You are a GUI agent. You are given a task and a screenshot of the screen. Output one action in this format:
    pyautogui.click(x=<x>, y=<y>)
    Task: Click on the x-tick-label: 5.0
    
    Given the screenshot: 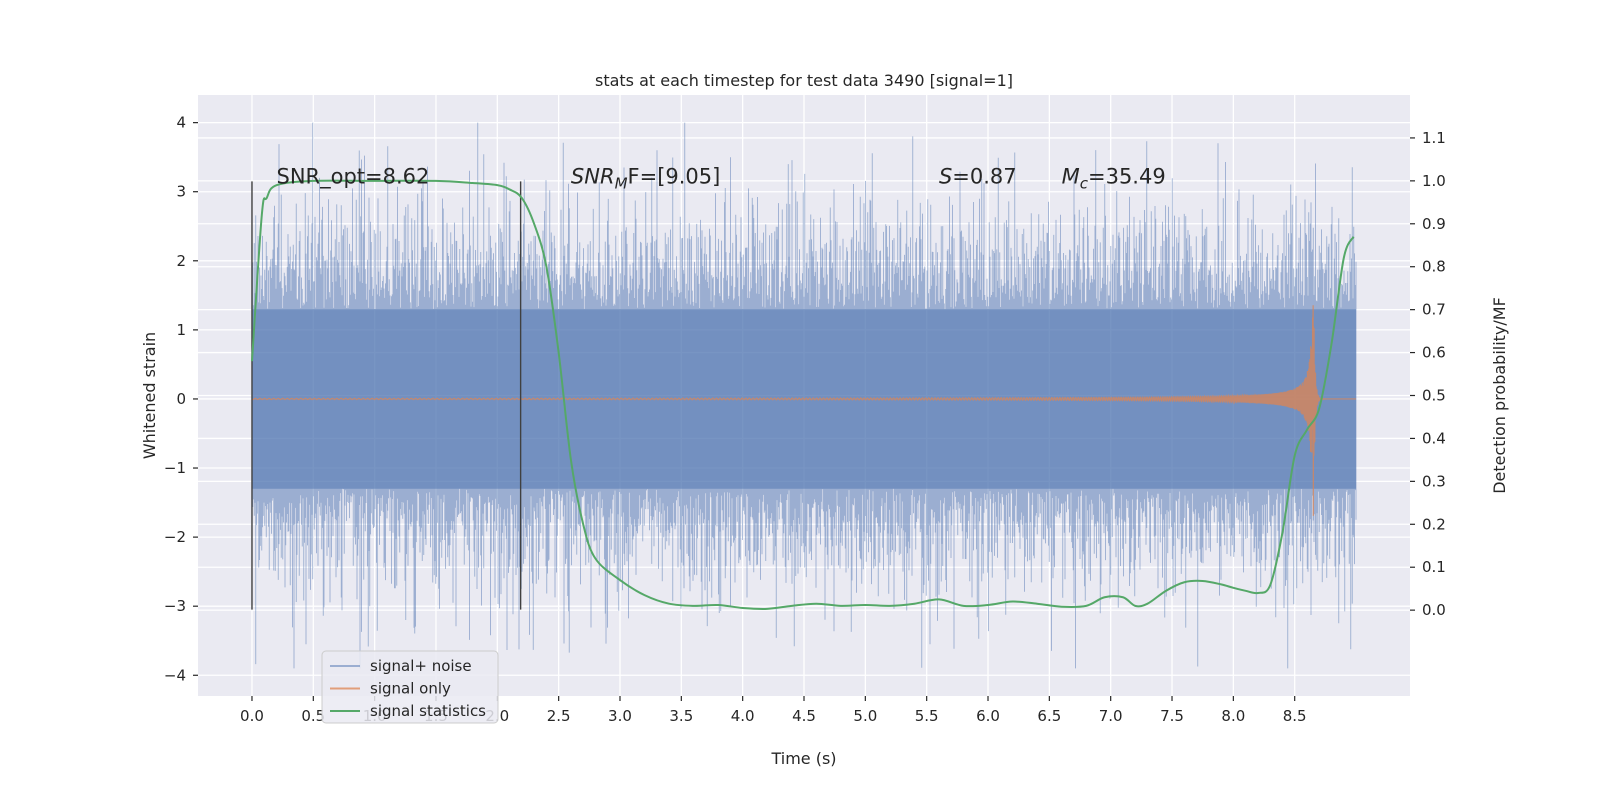 What is the action you would take?
    pyautogui.click(x=865, y=716)
    